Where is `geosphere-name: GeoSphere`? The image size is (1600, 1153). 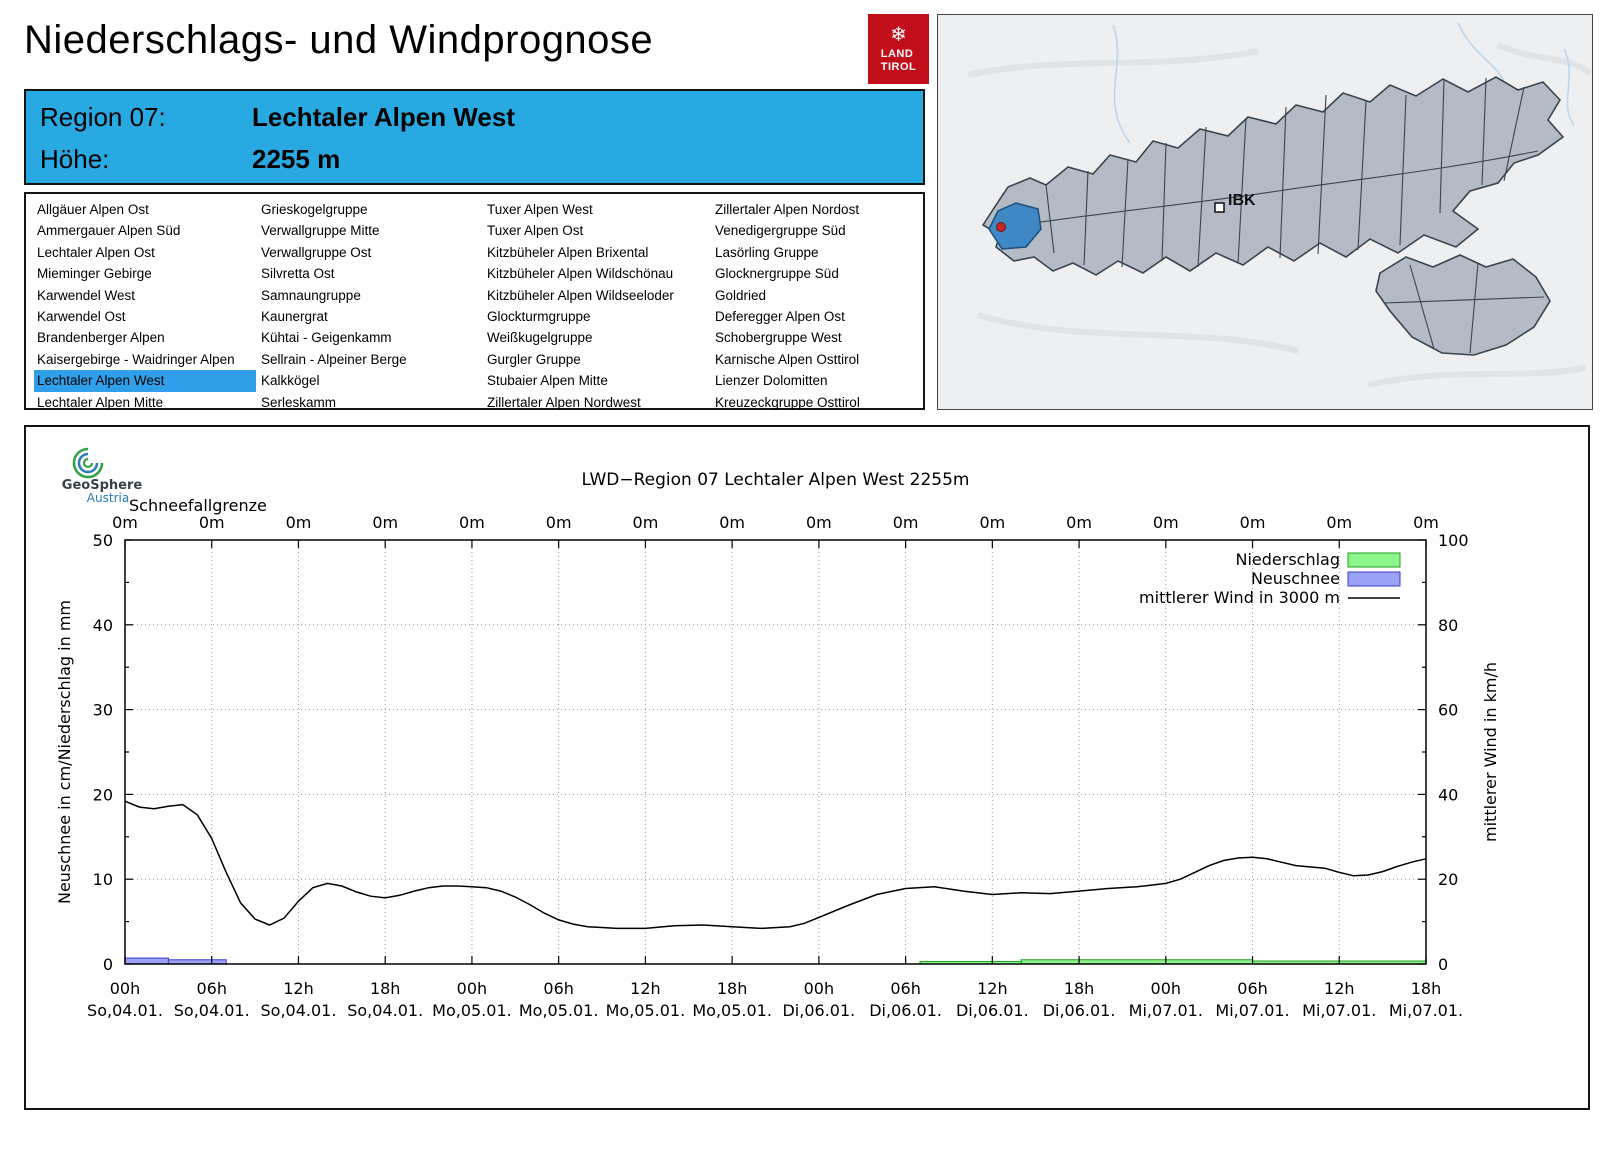
geosphere-name: GeoSphere is located at coordinates (102, 485).